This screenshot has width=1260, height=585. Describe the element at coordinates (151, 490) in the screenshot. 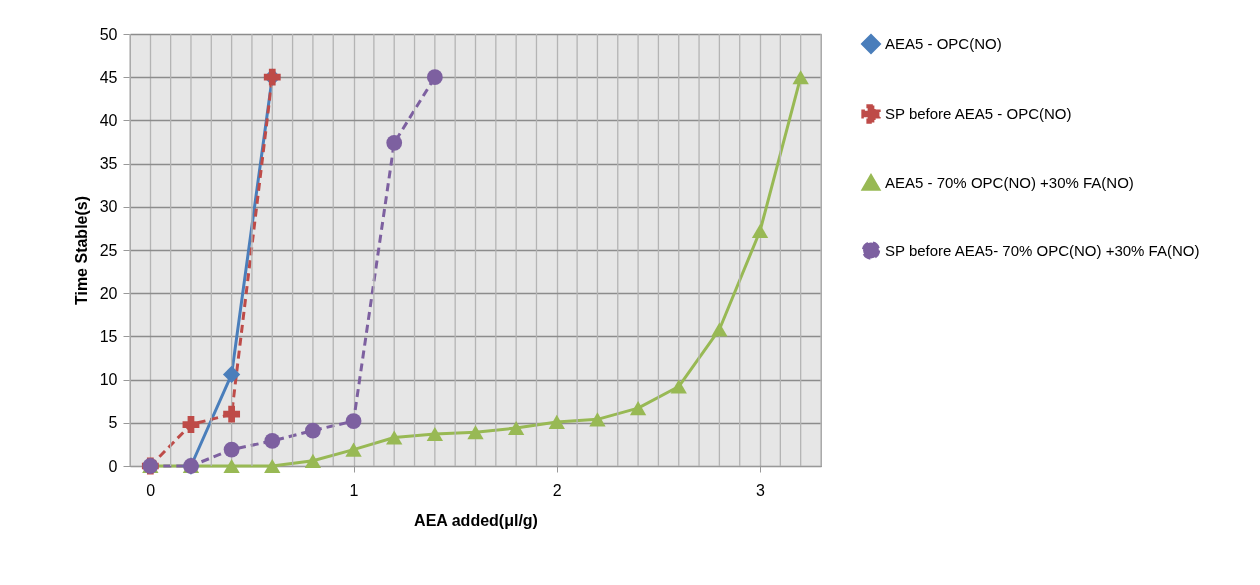

I see `x-tick-label: 0` at that location.